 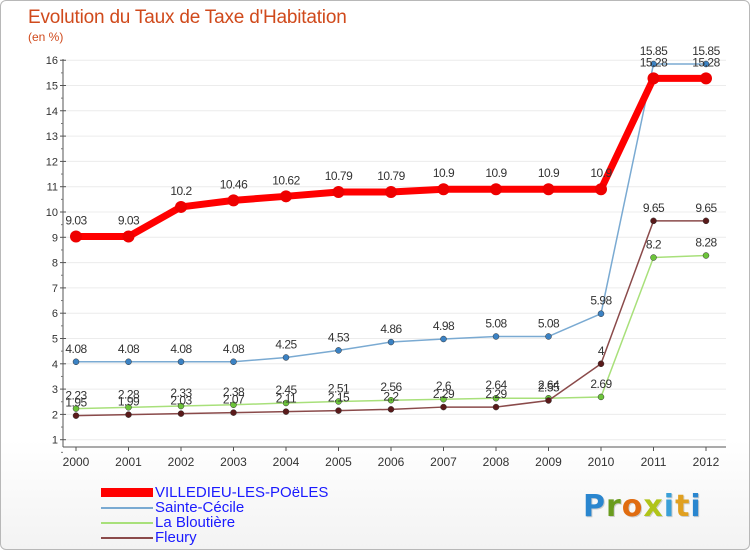 What do you see at coordinates (286, 180) in the screenshot?
I see `data-label: 10.62` at bounding box center [286, 180].